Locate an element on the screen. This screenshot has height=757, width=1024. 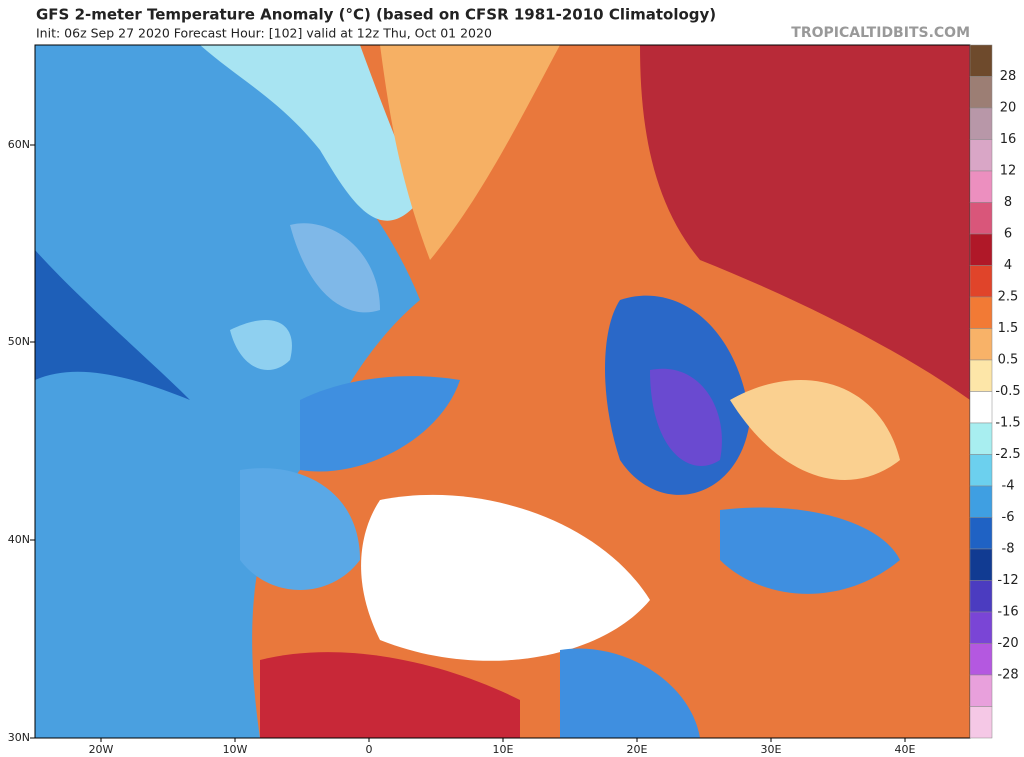
colorbar-label: 2.5 is located at coordinates (1008, 297).